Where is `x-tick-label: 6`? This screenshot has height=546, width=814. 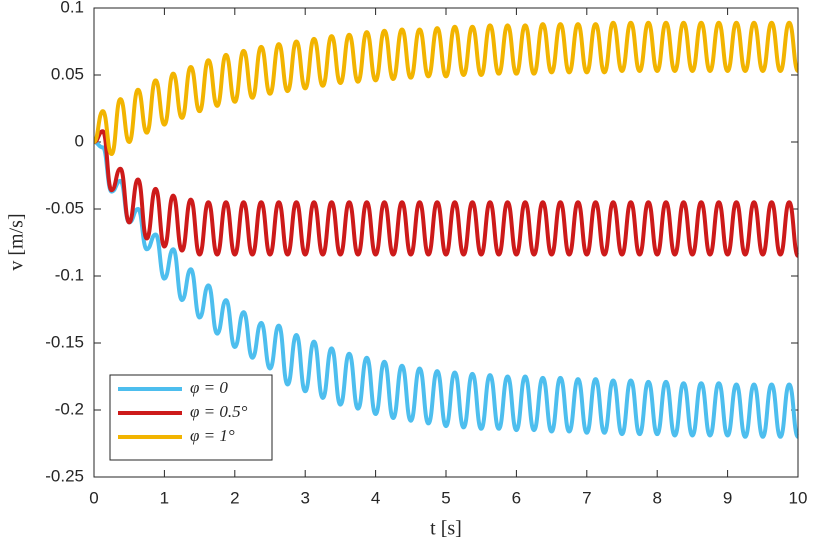 x-tick-label: 6 is located at coordinates (516, 497).